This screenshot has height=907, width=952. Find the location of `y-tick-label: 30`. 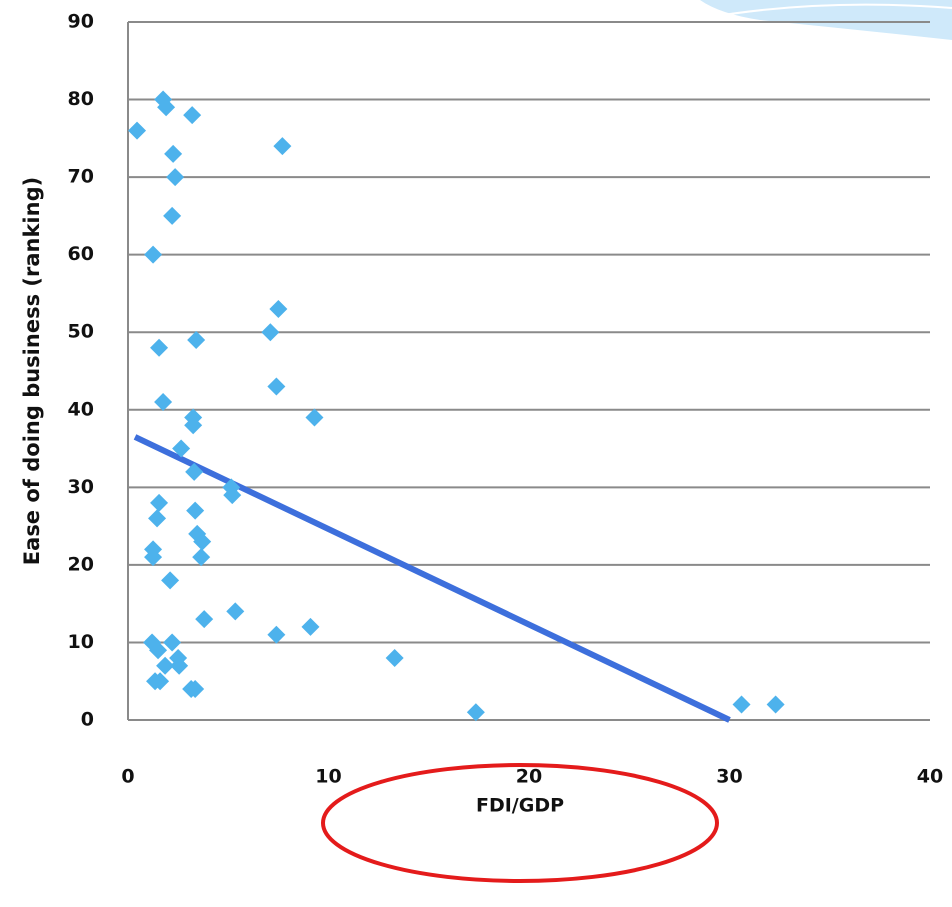

y-tick-label: 30 is located at coordinates (81, 487).